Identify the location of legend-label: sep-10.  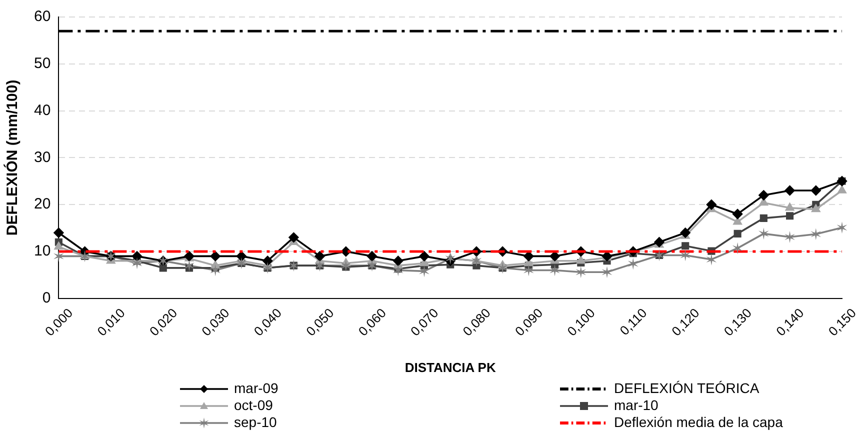
(255, 422).